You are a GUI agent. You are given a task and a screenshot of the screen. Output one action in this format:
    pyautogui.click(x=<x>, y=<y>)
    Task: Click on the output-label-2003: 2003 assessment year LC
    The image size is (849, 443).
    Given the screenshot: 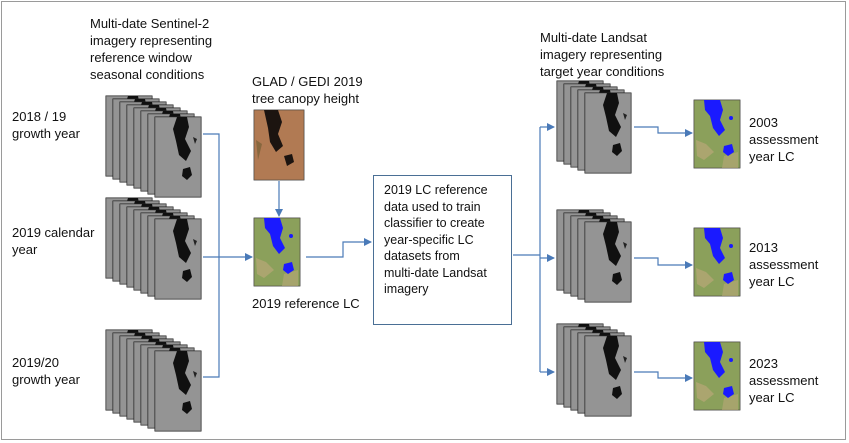 What is the action you would take?
    pyautogui.click(x=784, y=139)
    